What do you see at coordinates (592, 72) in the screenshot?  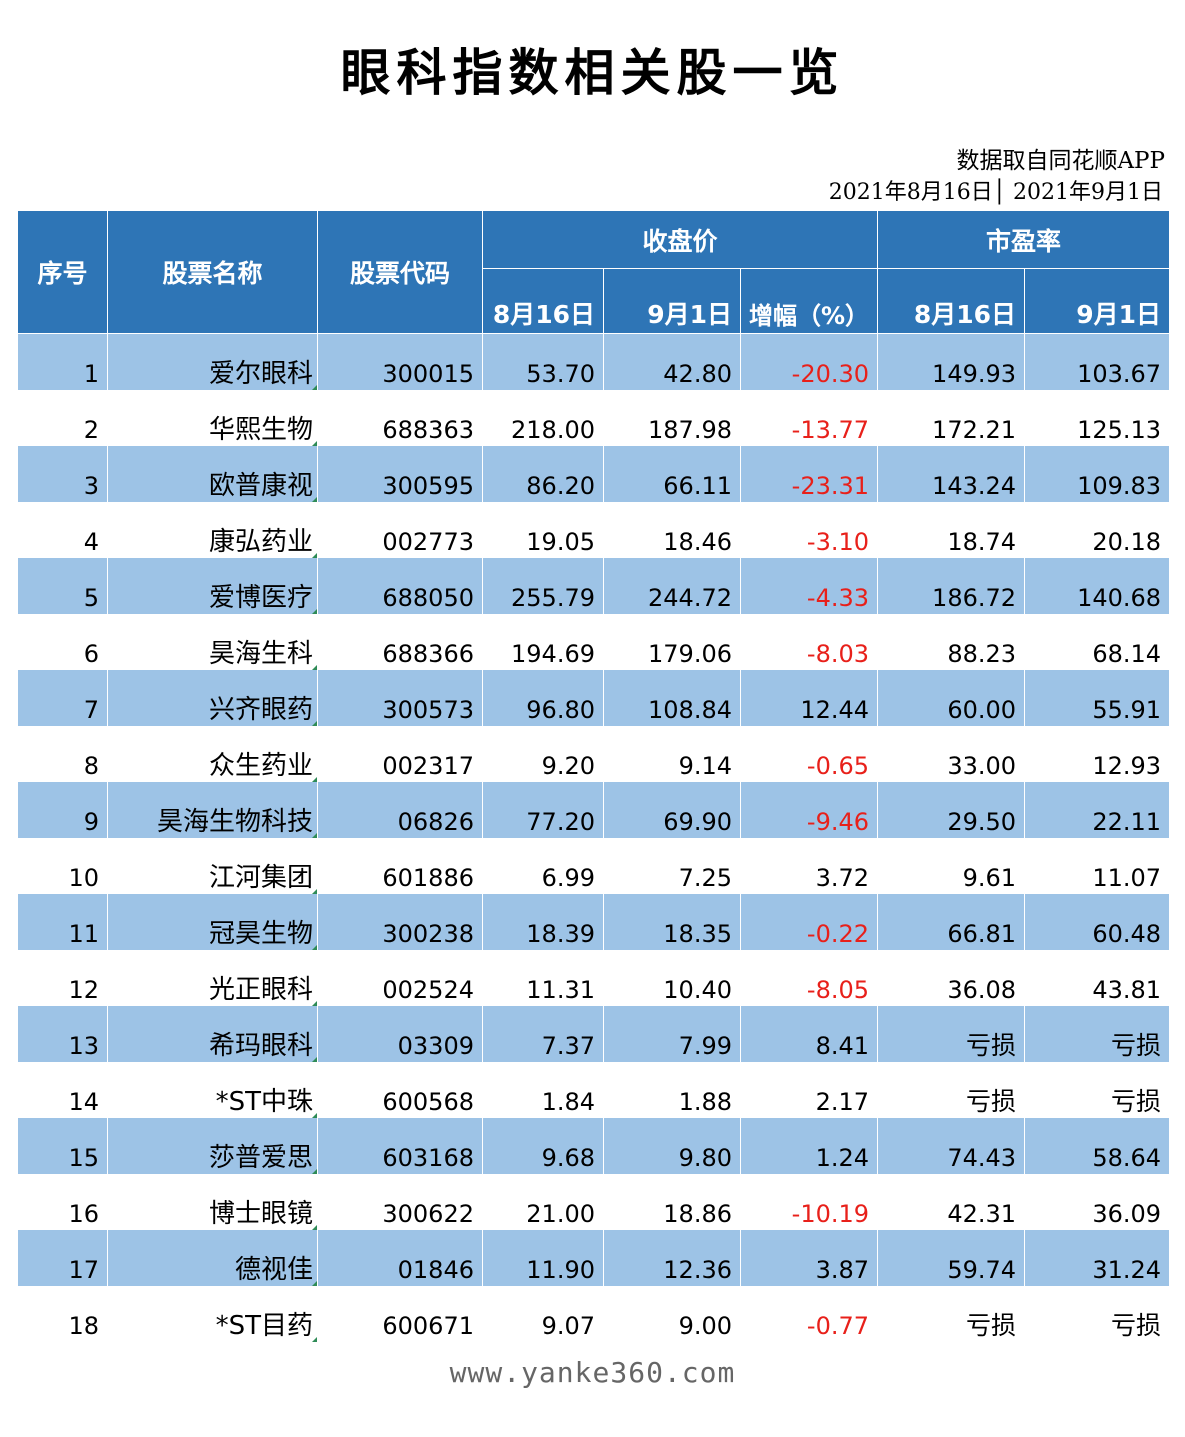 I see `page-title: 眼科指数相关股一览` at bounding box center [592, 72].